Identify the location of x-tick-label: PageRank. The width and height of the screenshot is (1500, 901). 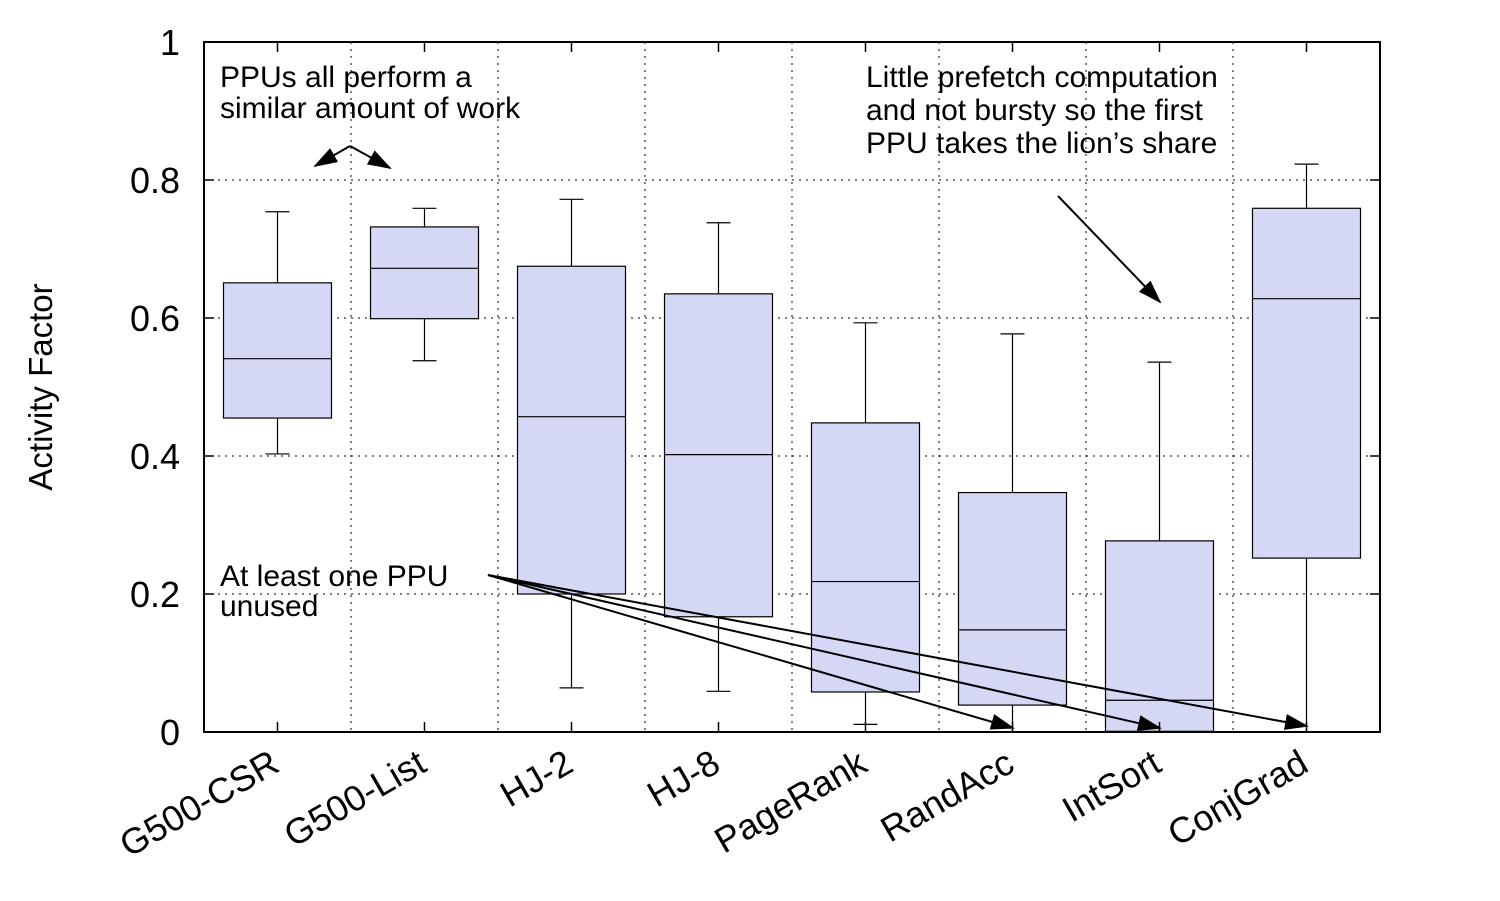
(790, 801).